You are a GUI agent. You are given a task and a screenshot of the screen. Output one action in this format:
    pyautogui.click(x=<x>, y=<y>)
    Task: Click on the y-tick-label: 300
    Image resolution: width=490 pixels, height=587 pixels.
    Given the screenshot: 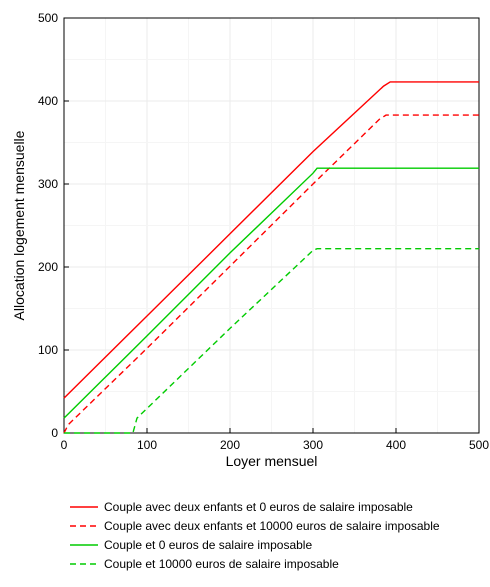 What is the action you would take?
    pyautogui.click(x=48, y=184)
    